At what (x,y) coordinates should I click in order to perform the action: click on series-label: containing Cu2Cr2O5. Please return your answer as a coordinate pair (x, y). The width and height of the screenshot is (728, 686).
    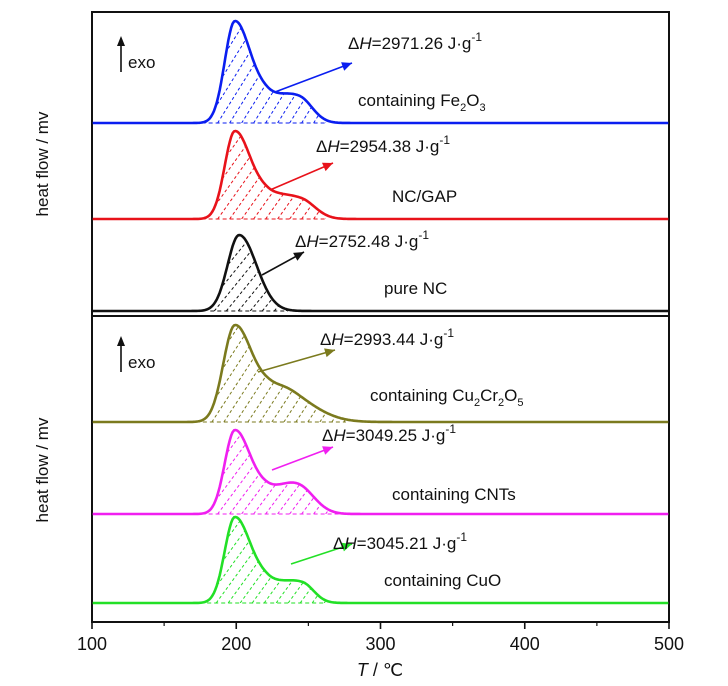
    Looking at the image, I should click on (447, 397).